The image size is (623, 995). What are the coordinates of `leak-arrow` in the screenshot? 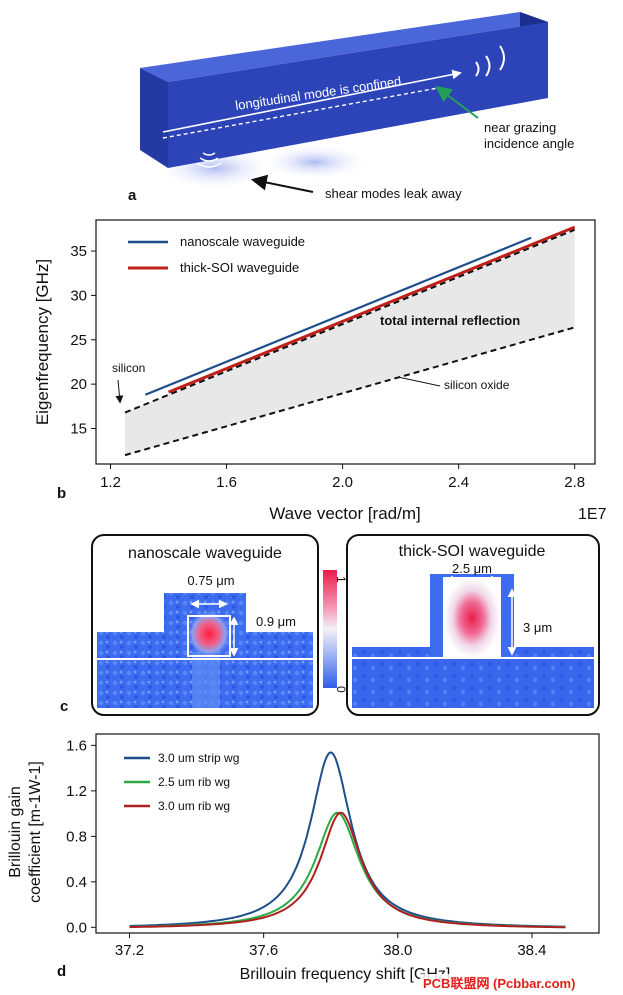 It's located at (282, 183).